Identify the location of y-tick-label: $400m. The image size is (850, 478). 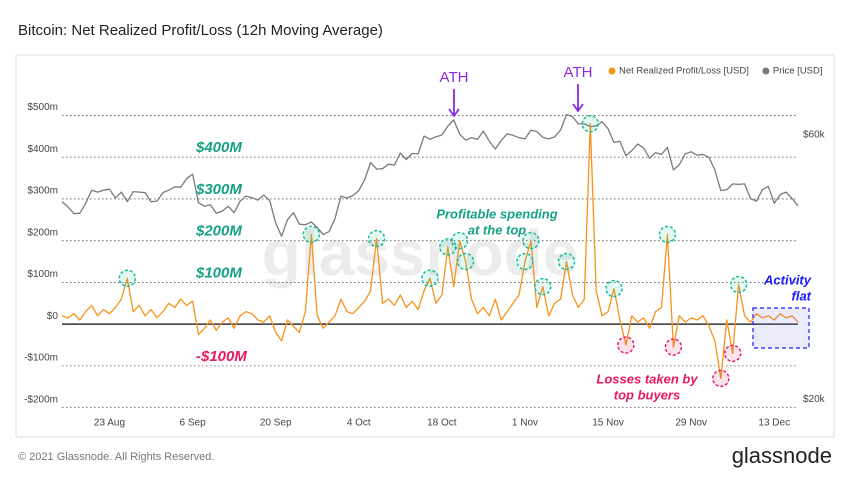
(42, 149).